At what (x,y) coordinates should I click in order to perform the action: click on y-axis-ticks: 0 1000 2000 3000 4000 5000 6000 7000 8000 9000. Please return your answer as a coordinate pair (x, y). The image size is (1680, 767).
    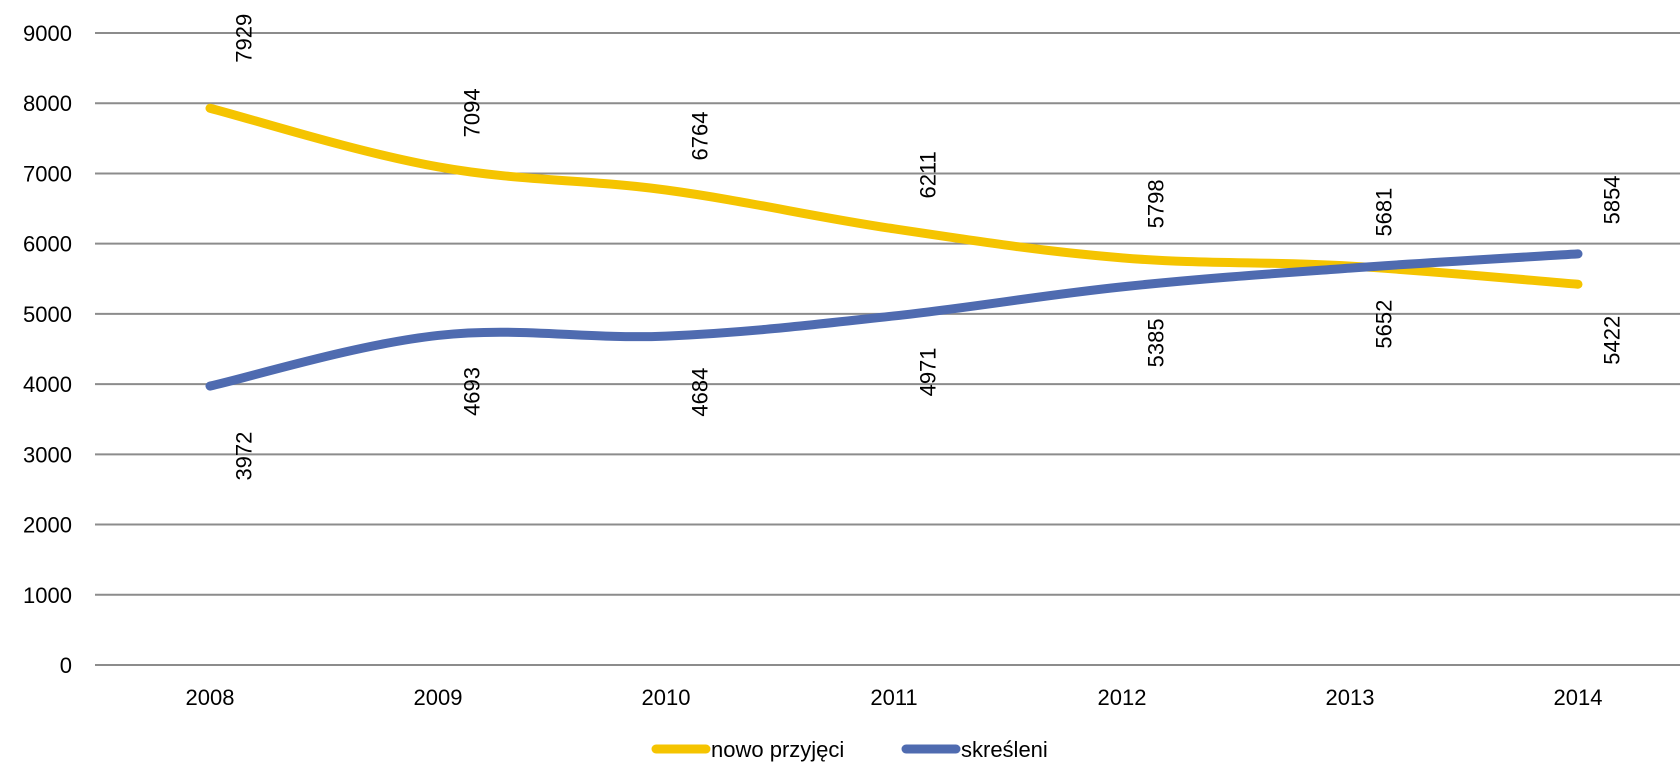
    Looking at the image, I should click on (47, 349).